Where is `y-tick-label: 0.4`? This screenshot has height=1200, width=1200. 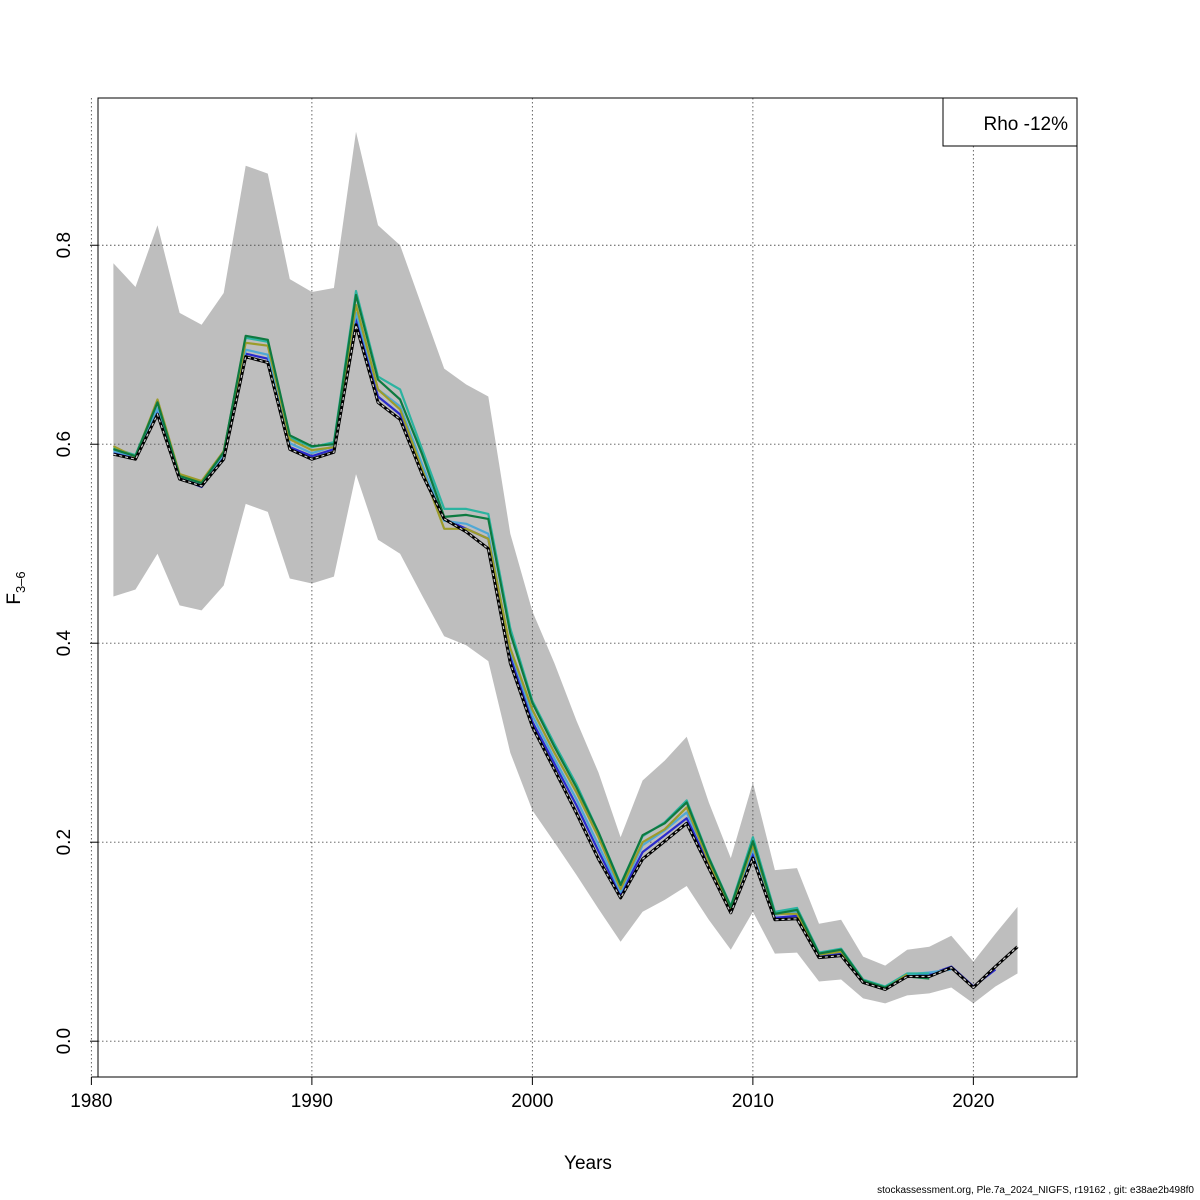
y-tick-label: 0.4 is located at coordinates (64, 643).